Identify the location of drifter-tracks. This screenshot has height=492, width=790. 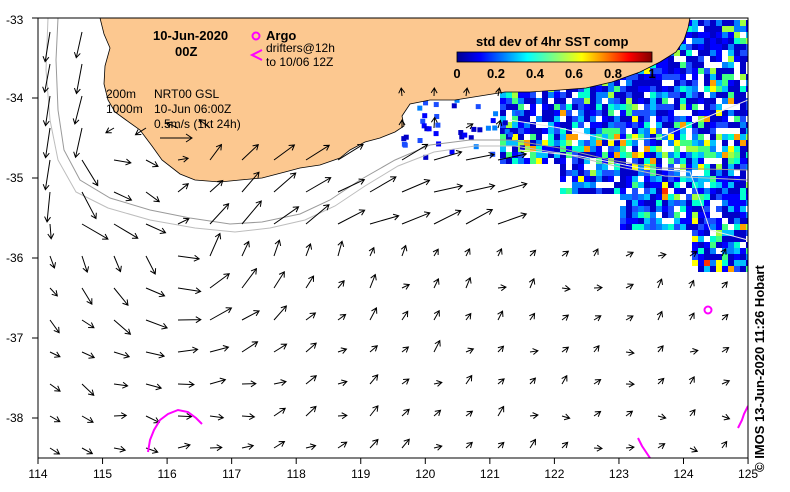
(447, 431).